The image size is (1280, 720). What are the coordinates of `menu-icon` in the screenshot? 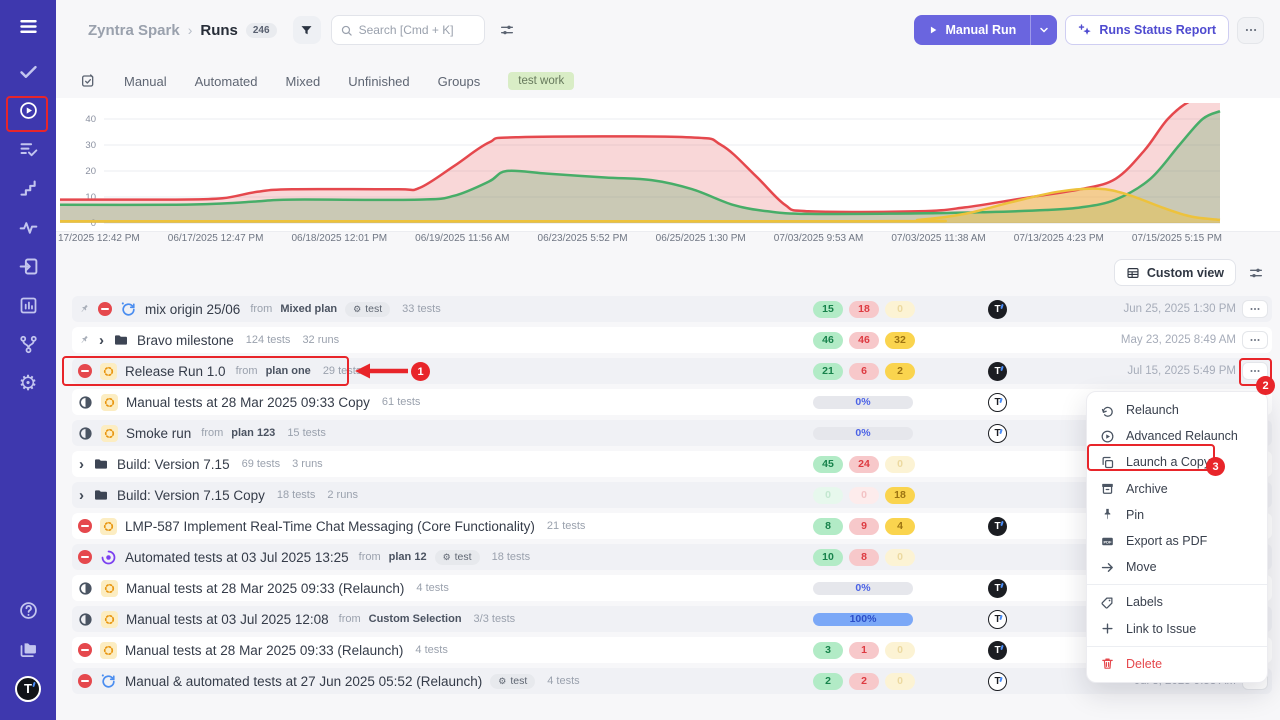 It's located at (28, 26).